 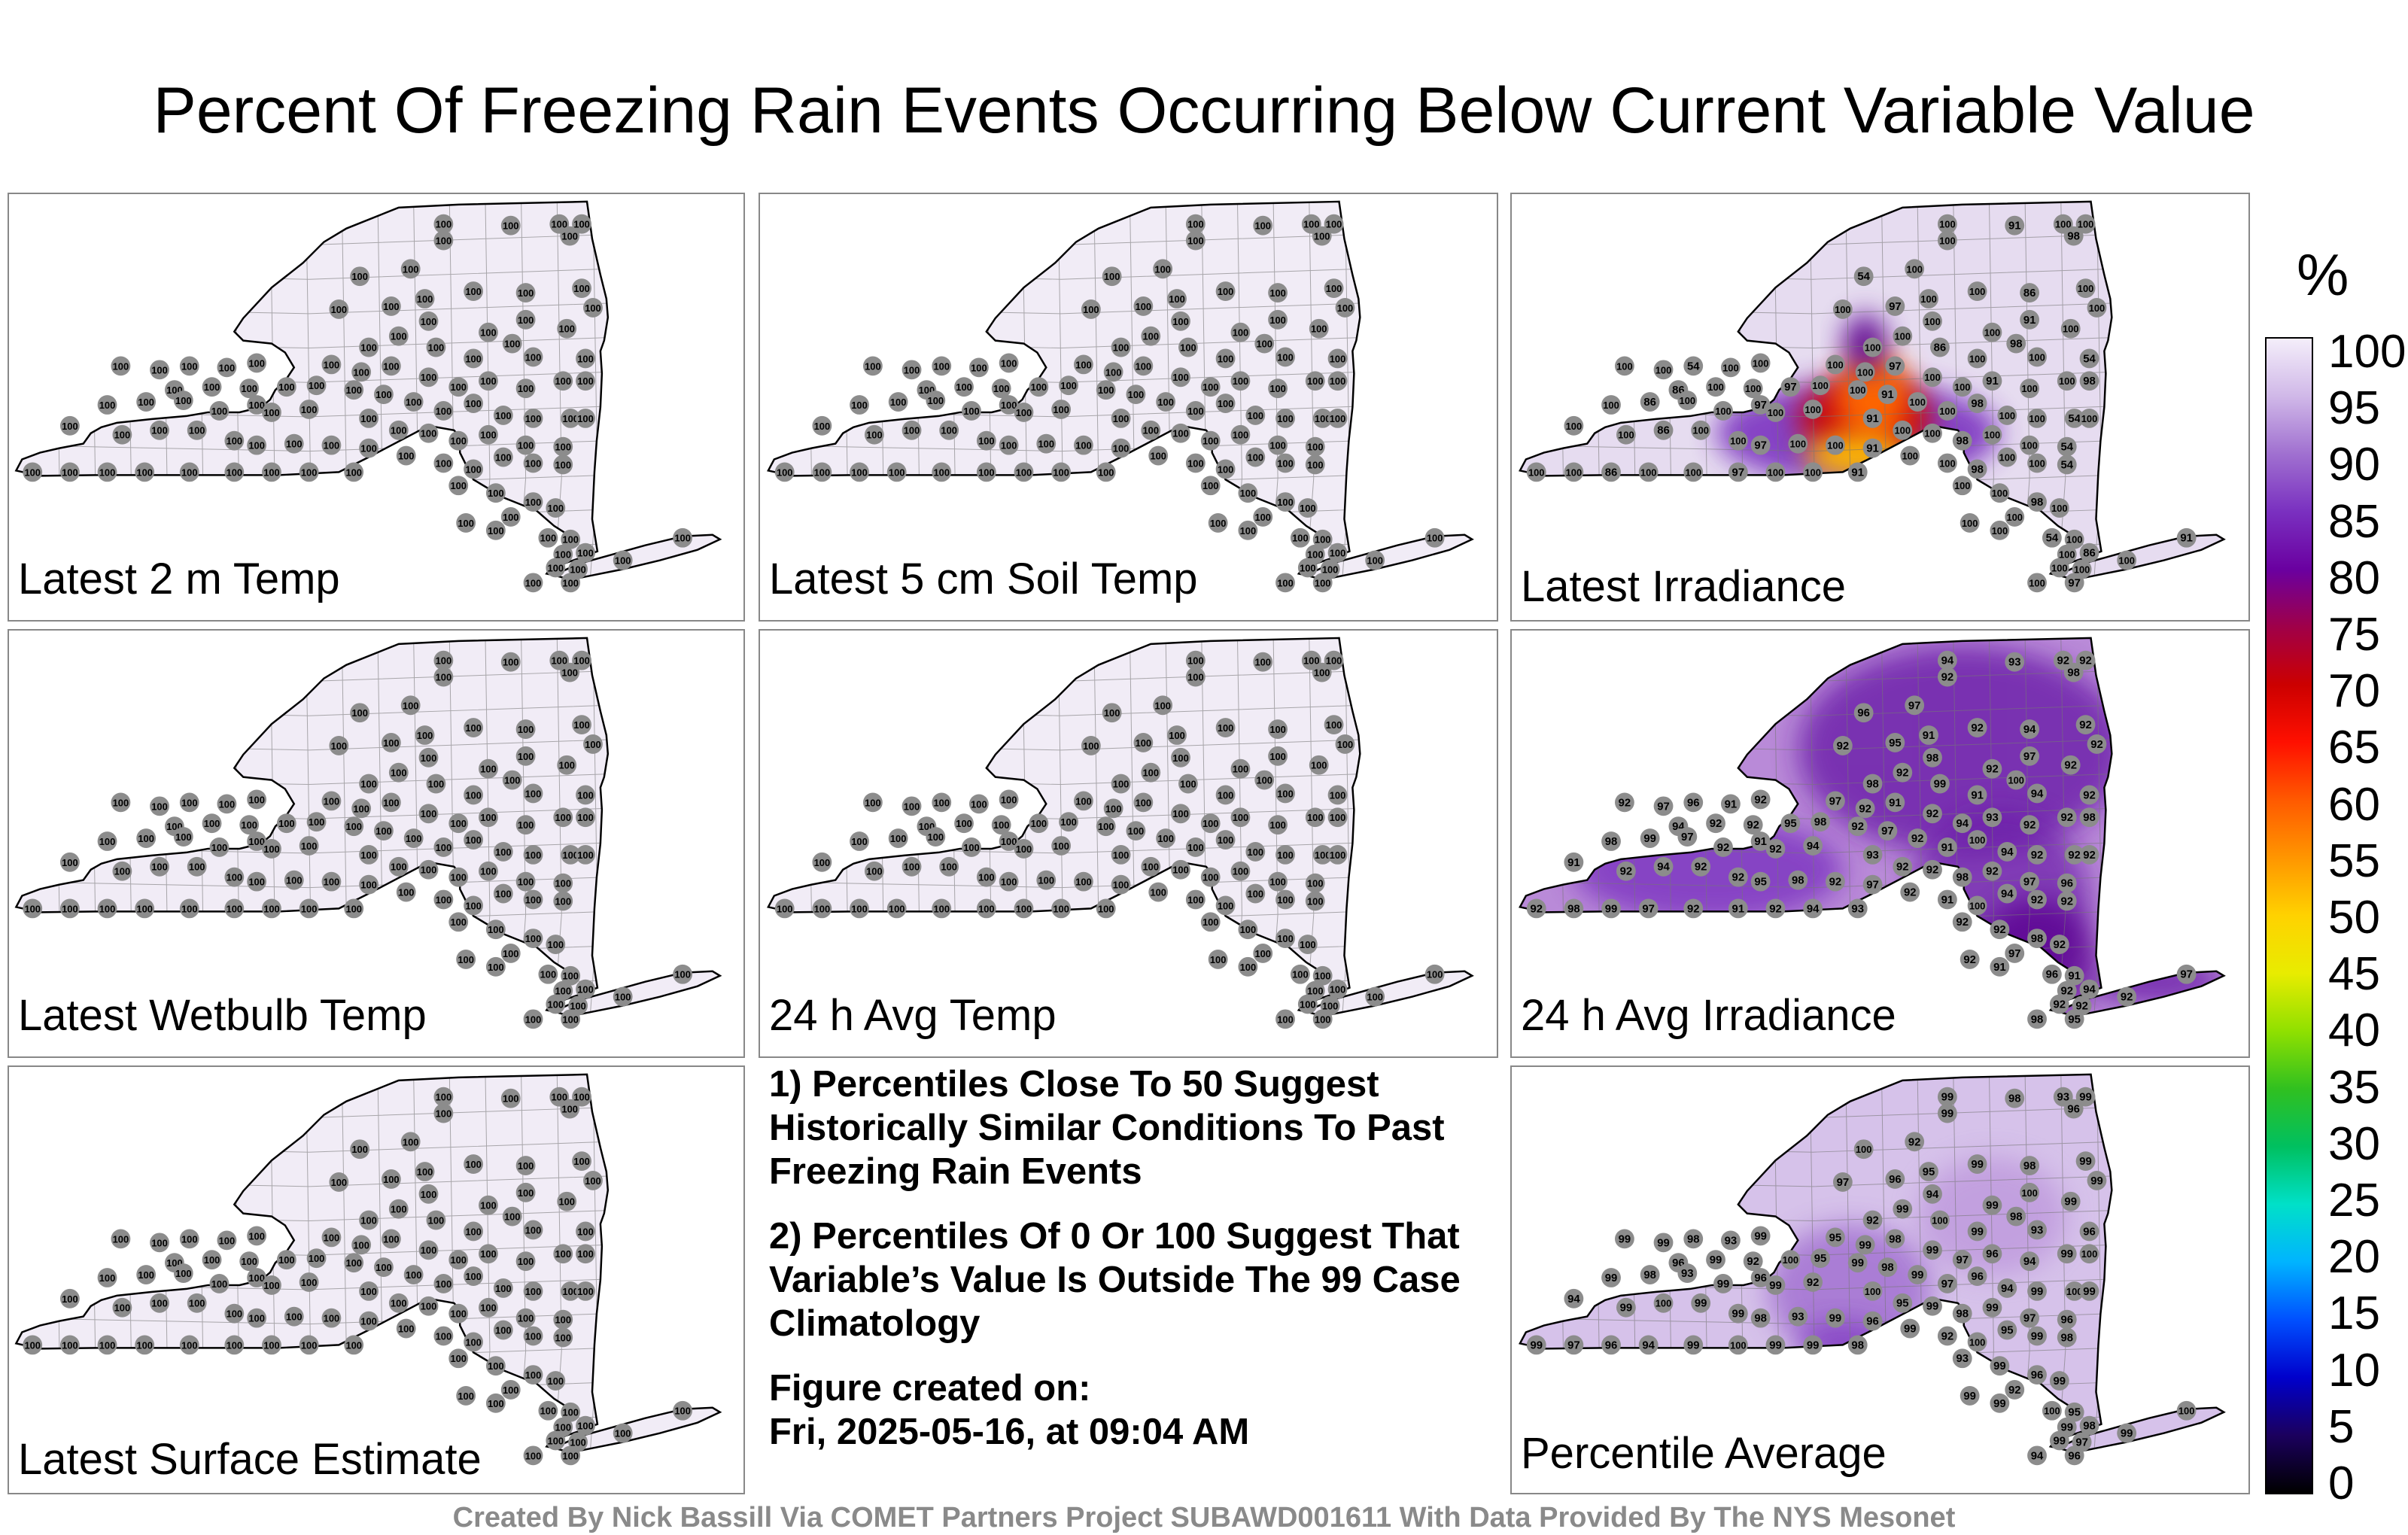 What do you see at coordinates (1928, 1171) in the screenshot?
I see `station-marker: 95` at bounding box center [1928, 1171].